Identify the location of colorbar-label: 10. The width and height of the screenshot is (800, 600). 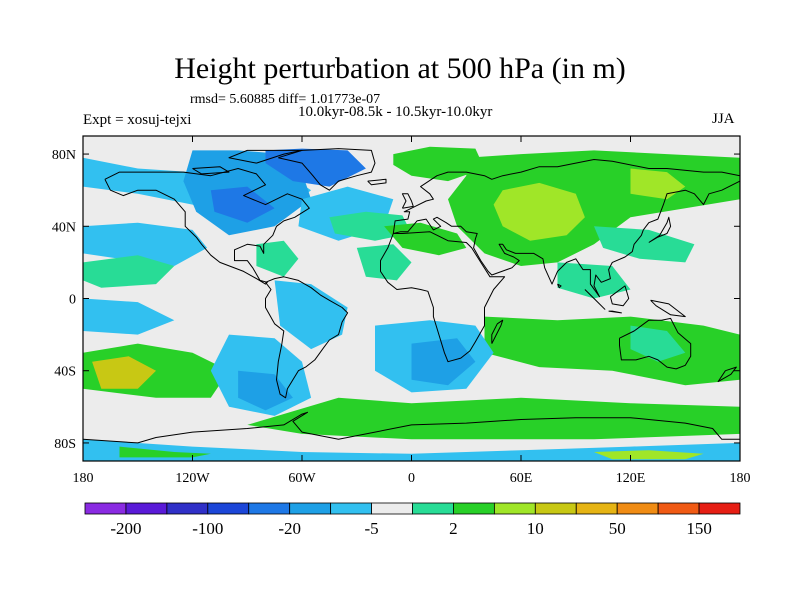
(535, 528).